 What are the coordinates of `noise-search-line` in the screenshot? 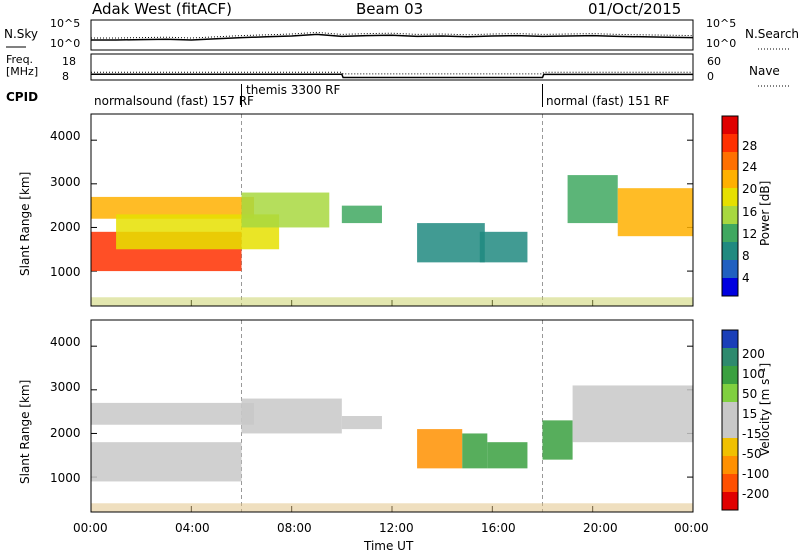 It's located at (392, 35).